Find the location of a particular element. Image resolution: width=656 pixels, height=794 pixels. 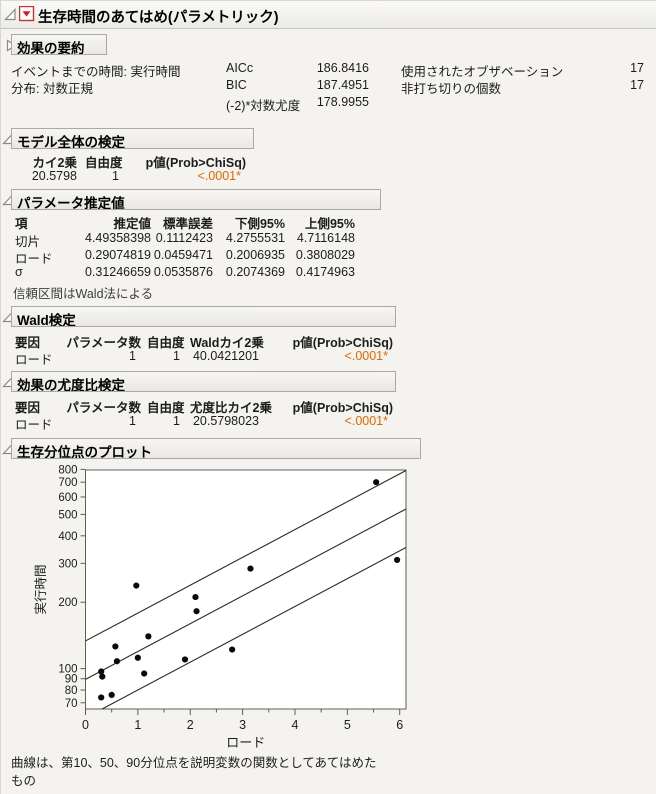

aicc-label: AICc is located at coordinates (240, 68).